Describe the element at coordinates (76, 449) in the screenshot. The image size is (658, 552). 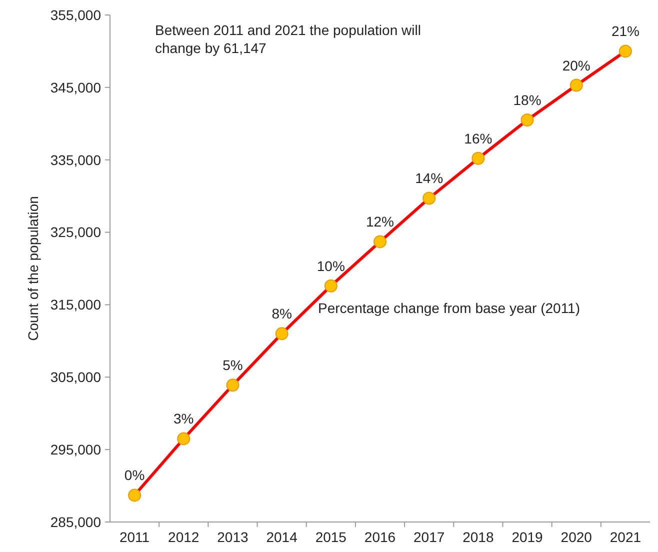
I see `y-tick-label: 295,000` at that location.